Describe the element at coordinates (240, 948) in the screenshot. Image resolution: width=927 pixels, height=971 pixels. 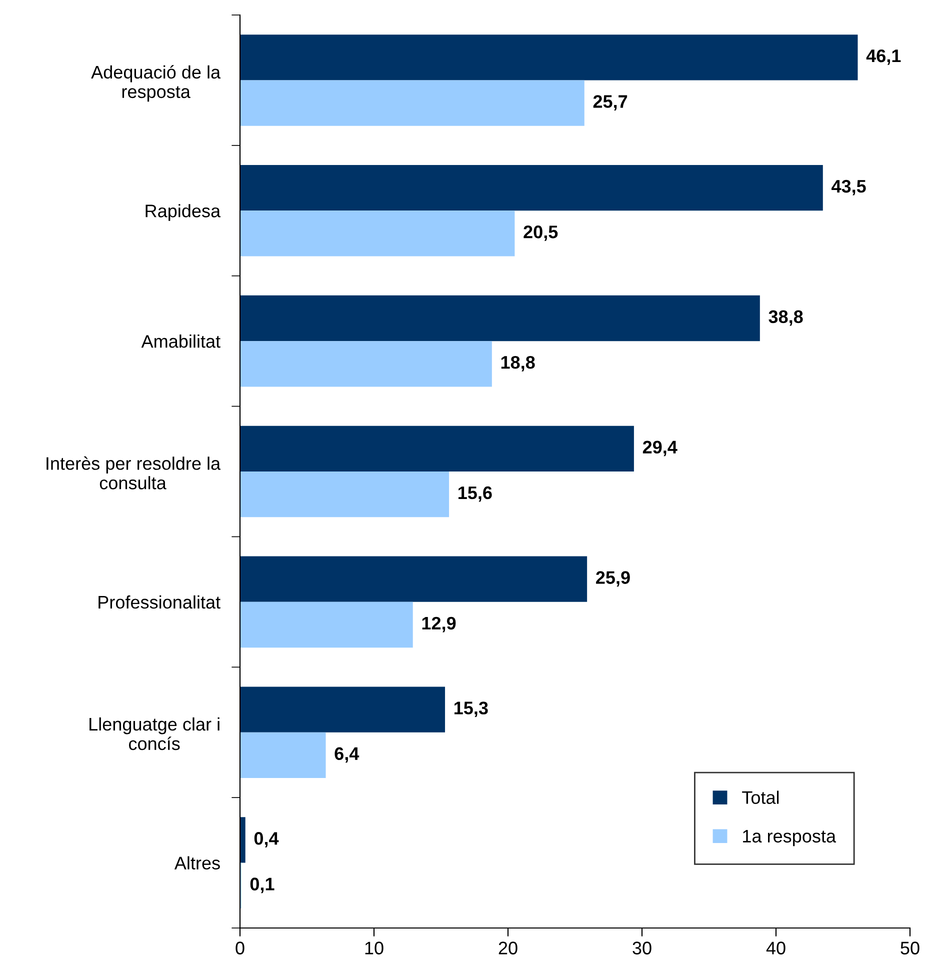
I see `x-tick-label: 0` at that location.